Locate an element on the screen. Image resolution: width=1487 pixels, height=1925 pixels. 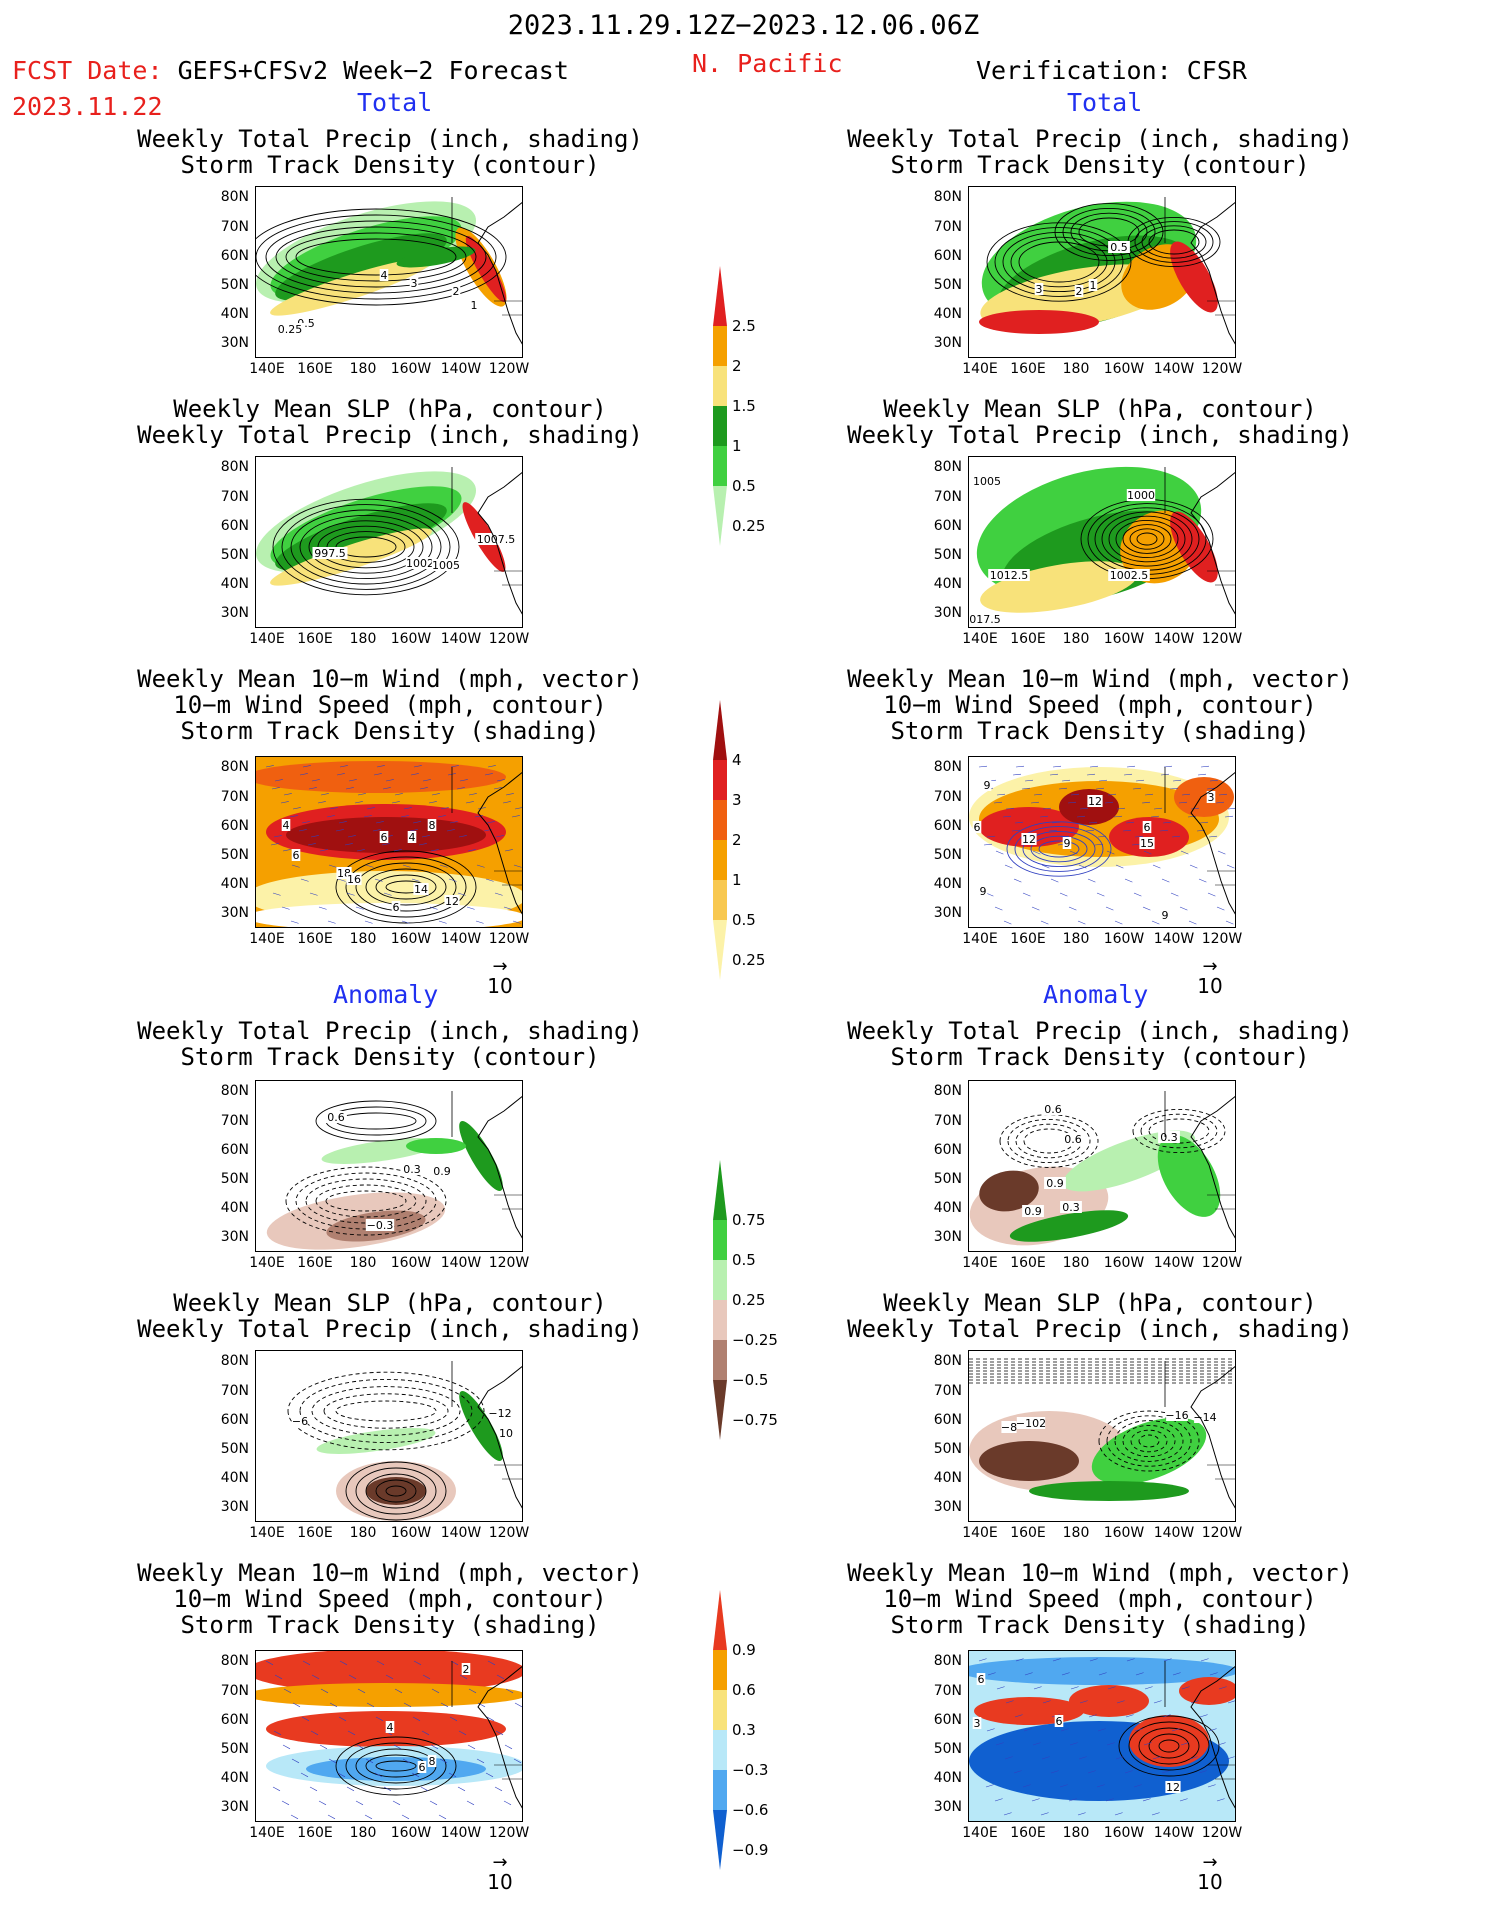
contour-label: 3 is located at coordinates (1211, 797).